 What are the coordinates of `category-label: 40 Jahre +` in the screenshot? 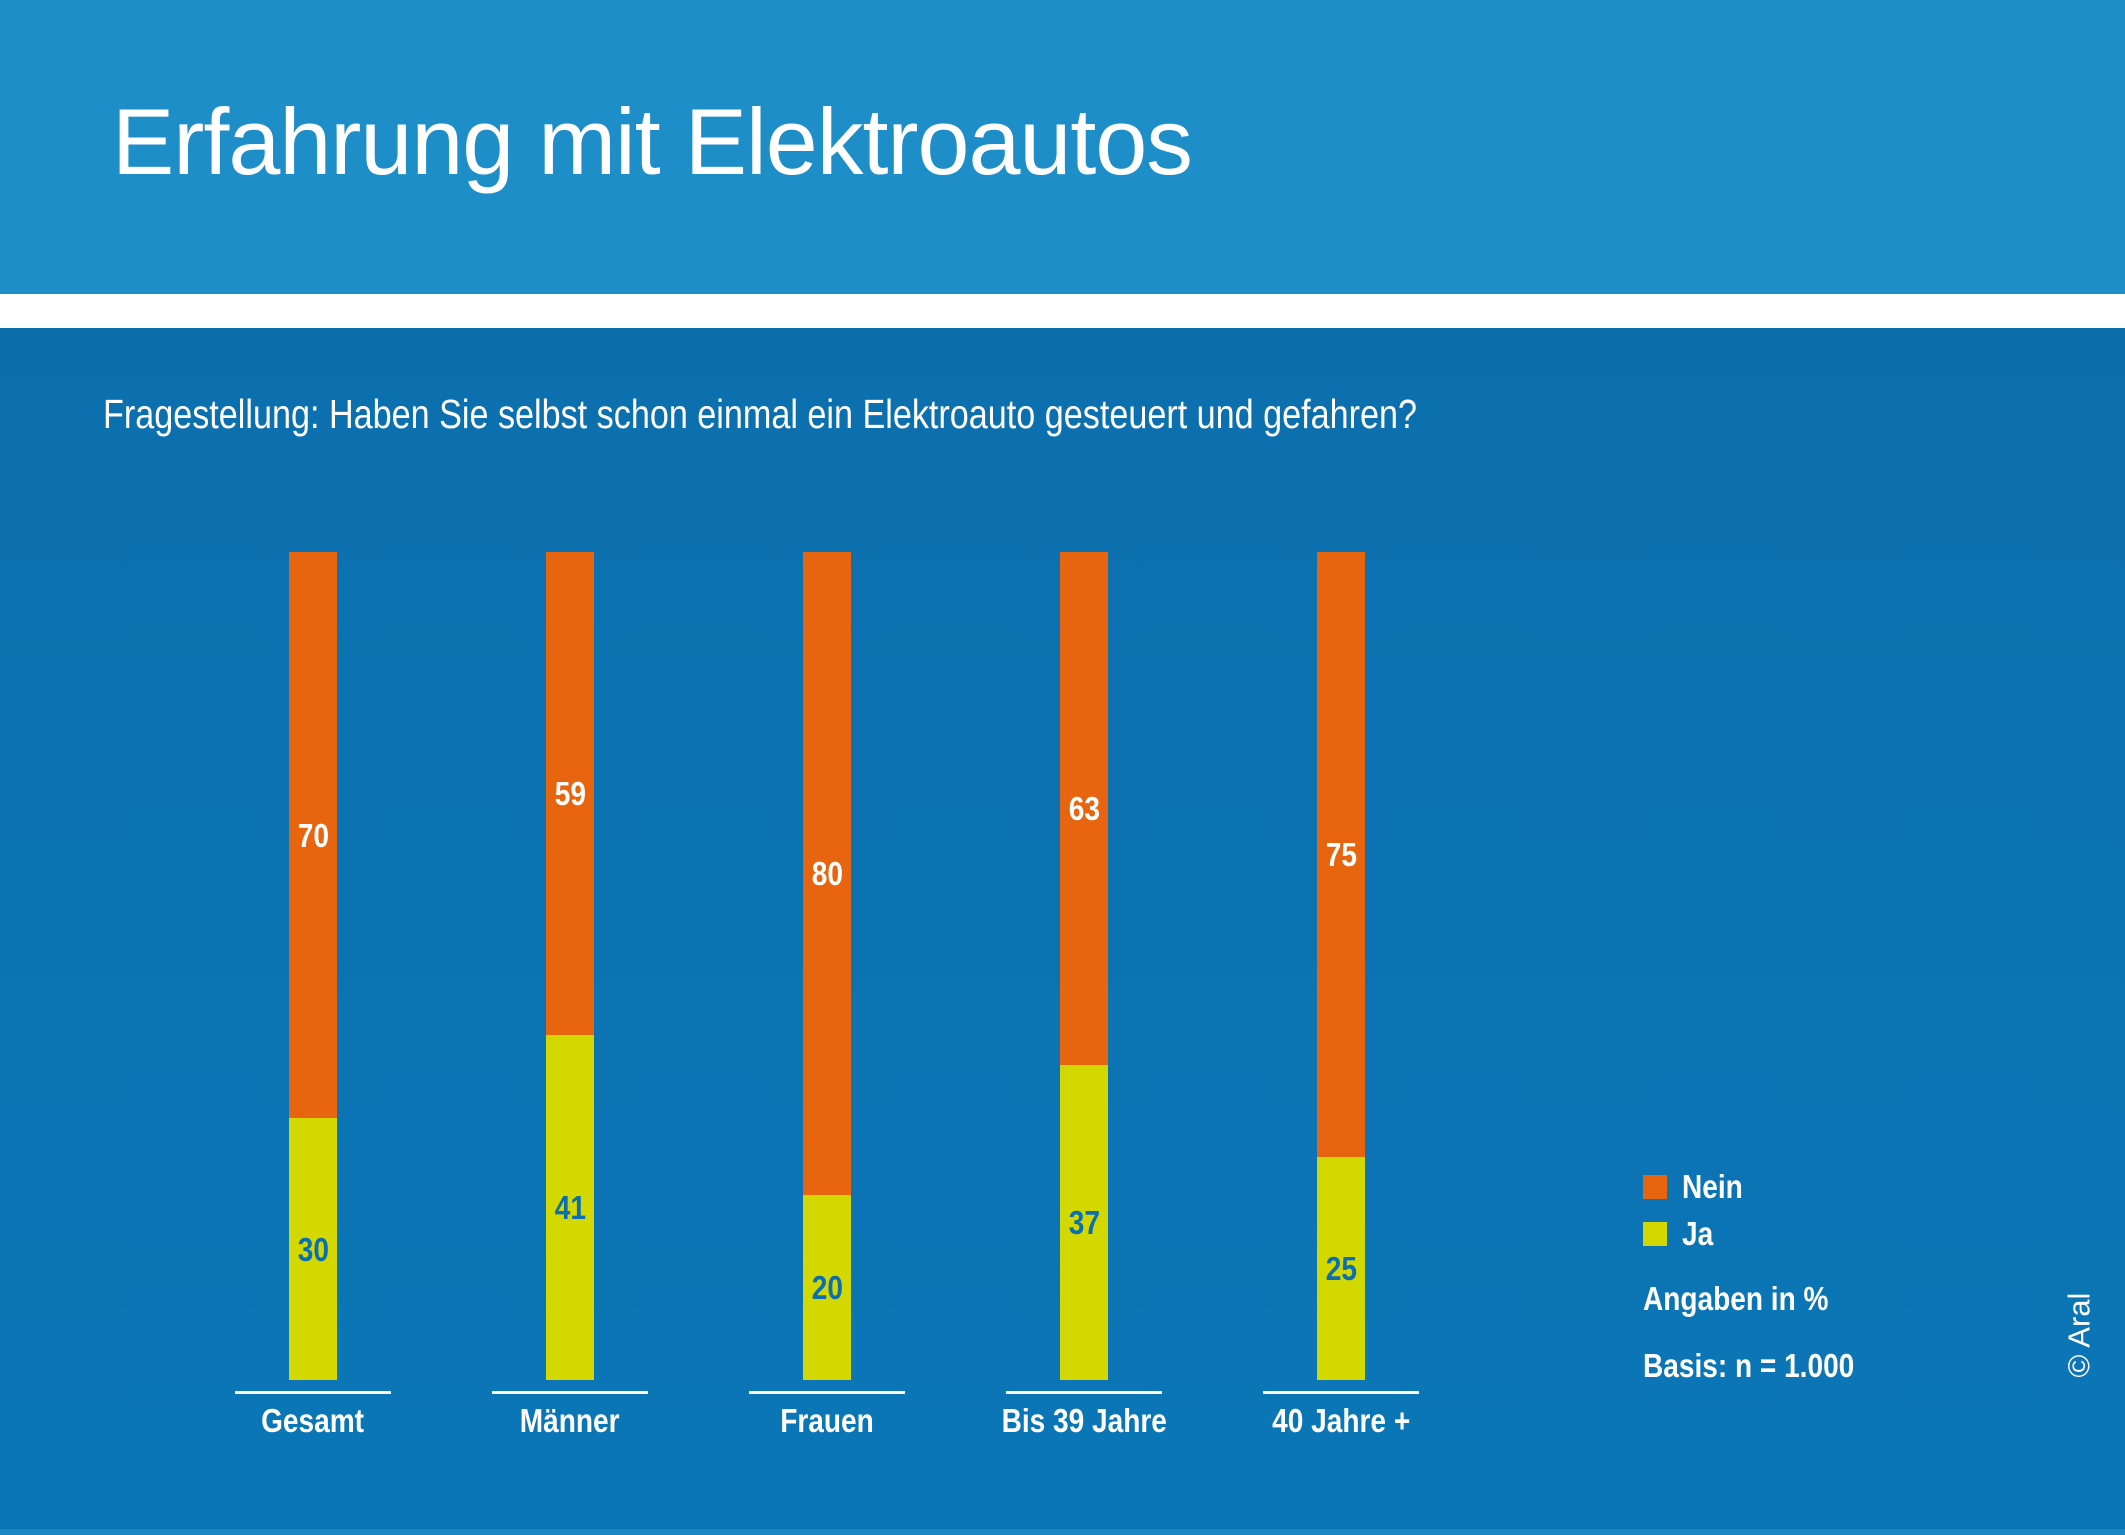 It's located at (1341, 1420).